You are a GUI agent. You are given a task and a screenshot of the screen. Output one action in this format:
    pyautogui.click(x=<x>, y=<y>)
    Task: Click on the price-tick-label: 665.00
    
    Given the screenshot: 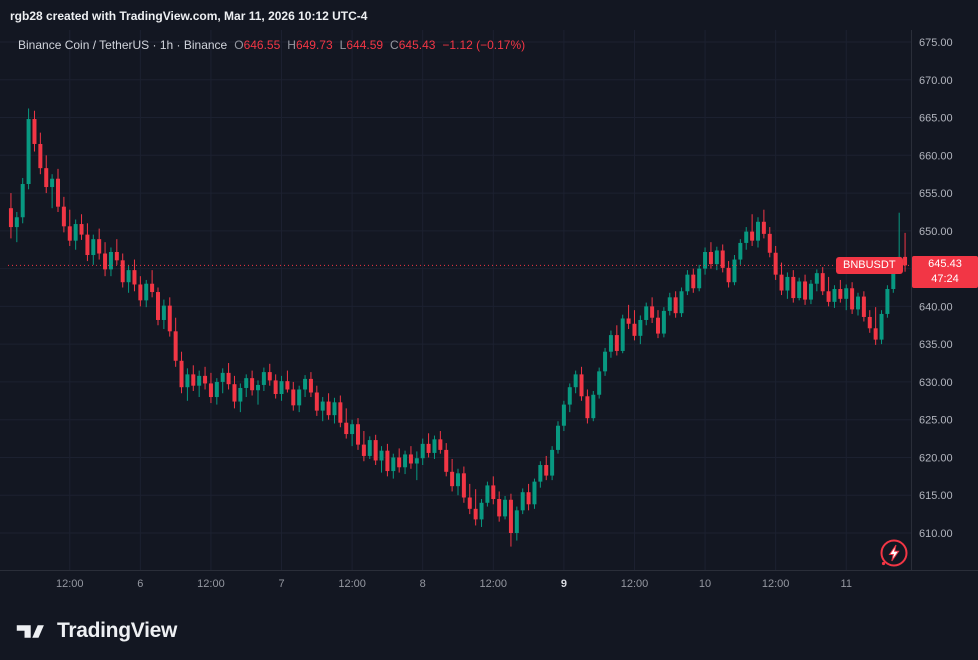 What is the action you would take?
    pyautogui.click(x=936, y=119)
    